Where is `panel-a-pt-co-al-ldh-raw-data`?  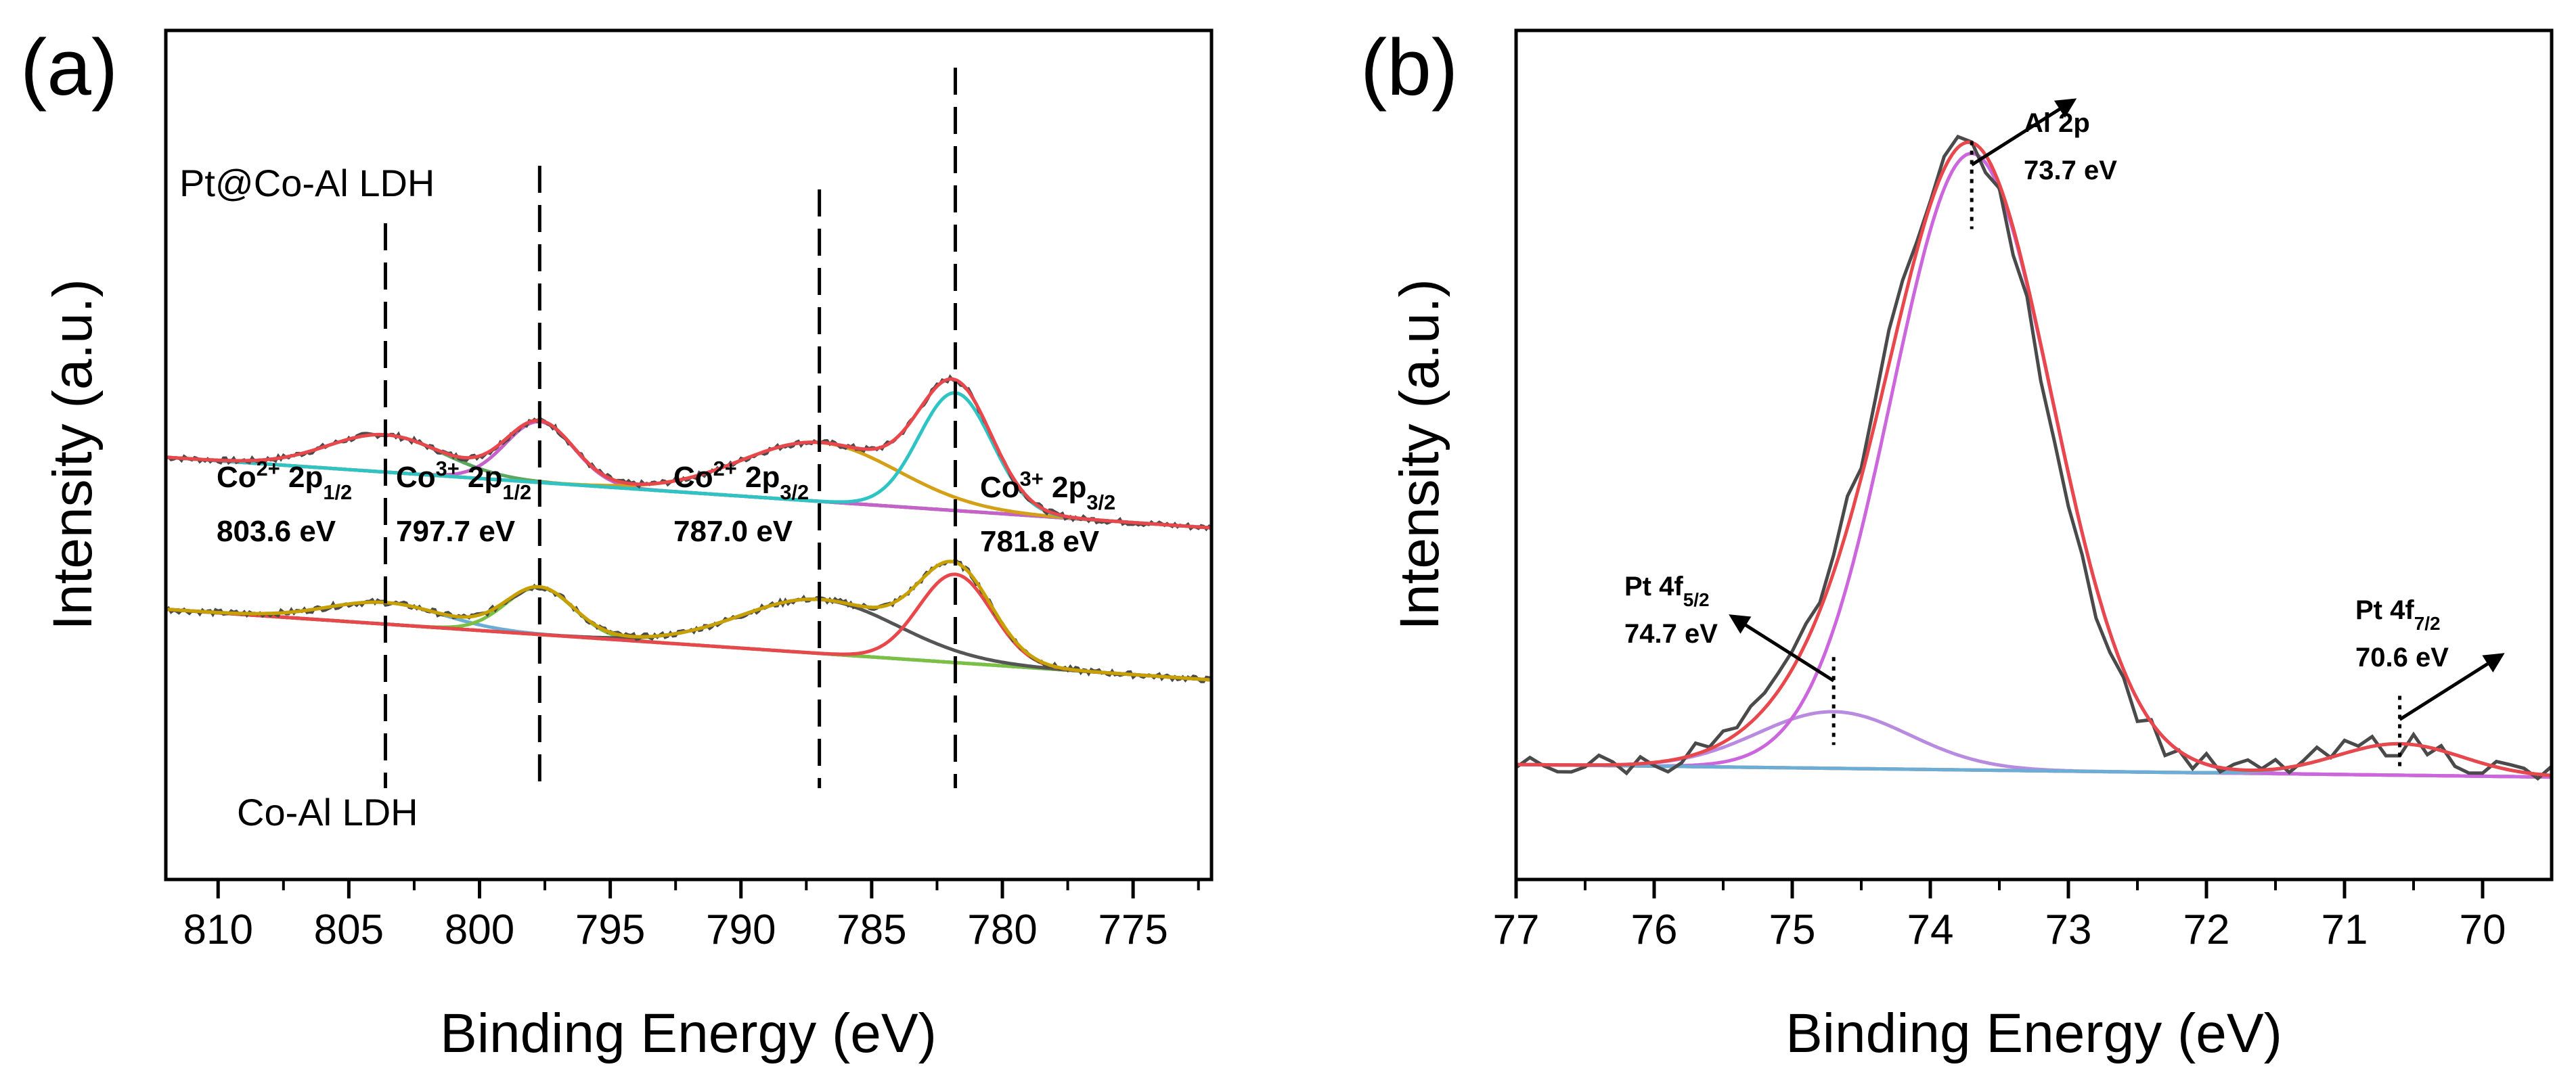
panel-a-pt-co-al-ldh-raw-data is located at coordinates (689, 453).